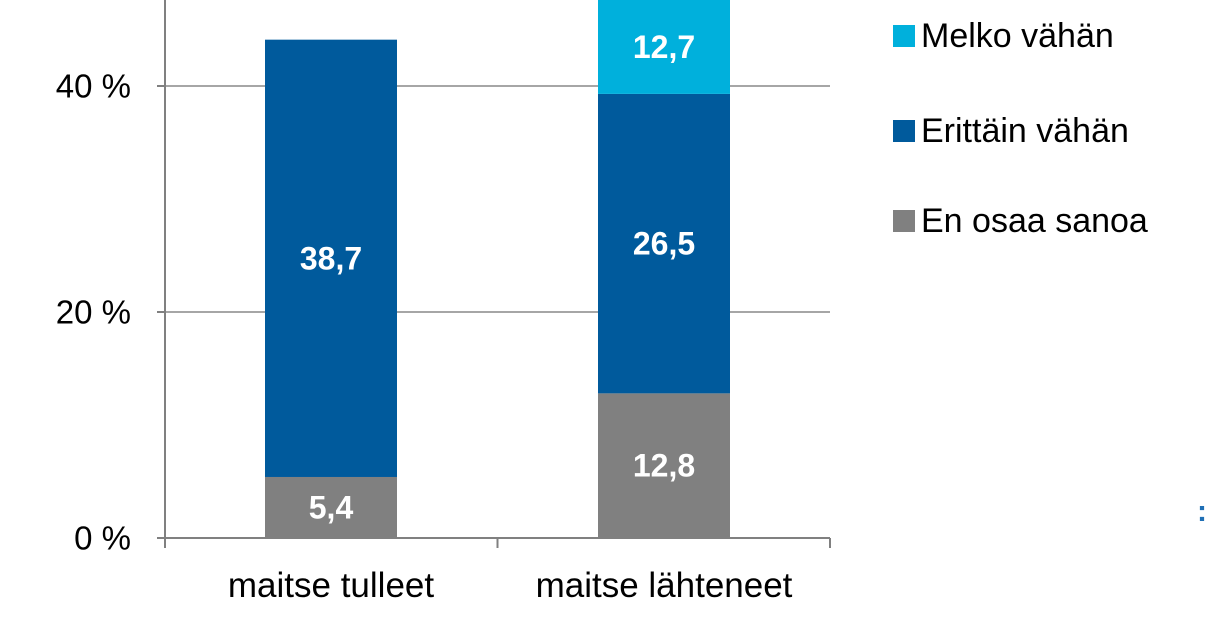 Image resolution: width=1213 pixels, height=634 pixels. I want to click on legend-label: En osaa sanoa, so click(1034, 221).